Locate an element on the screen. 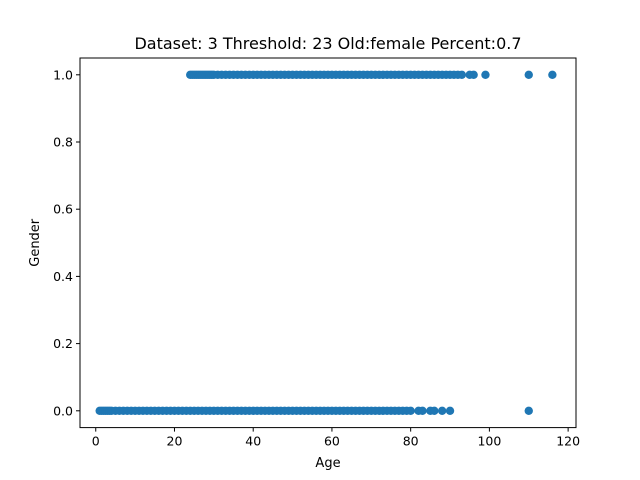  x-tick-label: 20 is located at coordinates (175, 441).